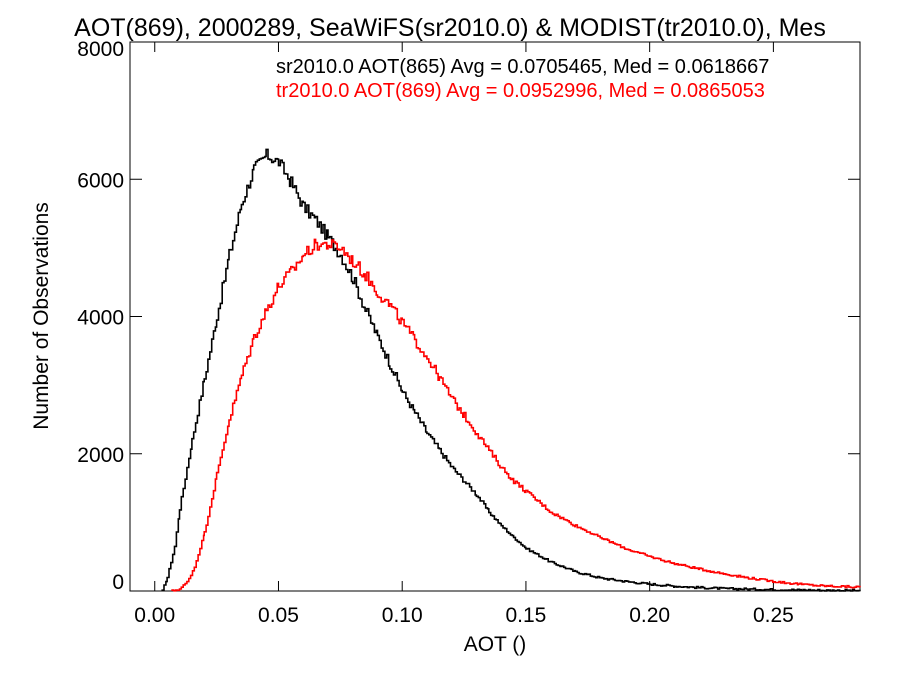  What do you see at coordinates (649, 615) in the screenshot?
I see `x-tick-label: 0.20` at bounding box center [649, 615].